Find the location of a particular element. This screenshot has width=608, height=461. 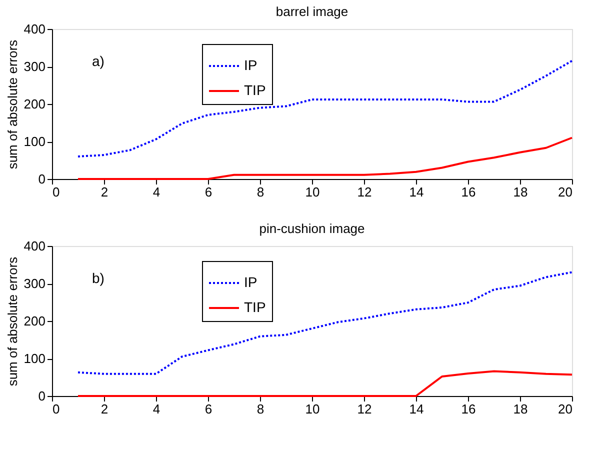

annotation: b) is located at coordinates (98, 278).